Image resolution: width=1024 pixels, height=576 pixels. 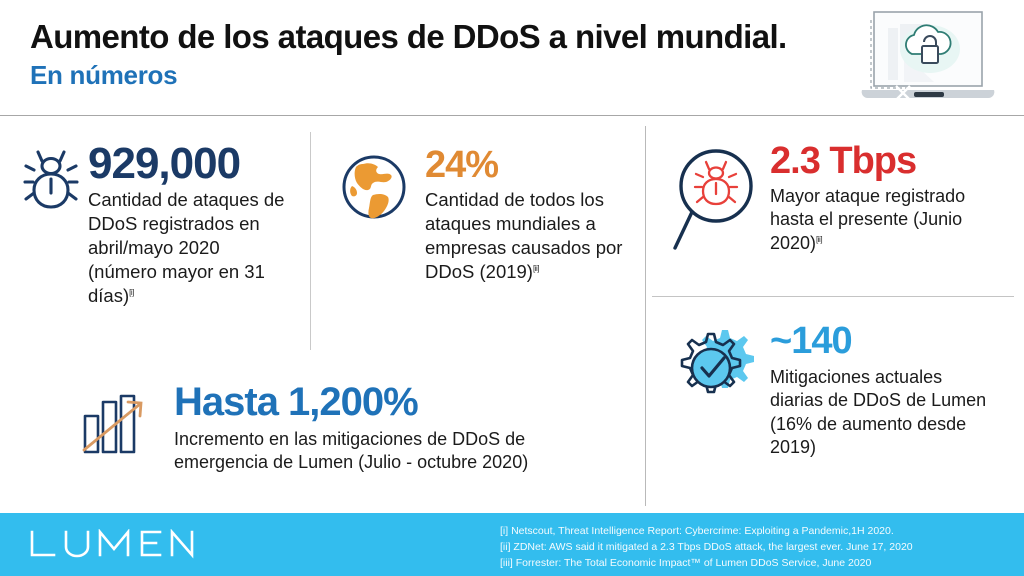 What do you see at coordinates (645, 316) in the screenshot?
I see `vertical-divider-main` at bounding box center [645, 316].